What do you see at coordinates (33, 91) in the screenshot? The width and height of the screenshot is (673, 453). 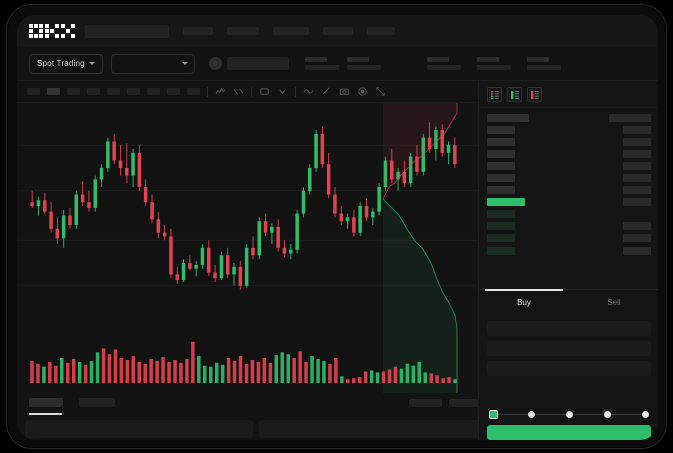 I see `timeframe-1m` at bounding box center [33, 91].